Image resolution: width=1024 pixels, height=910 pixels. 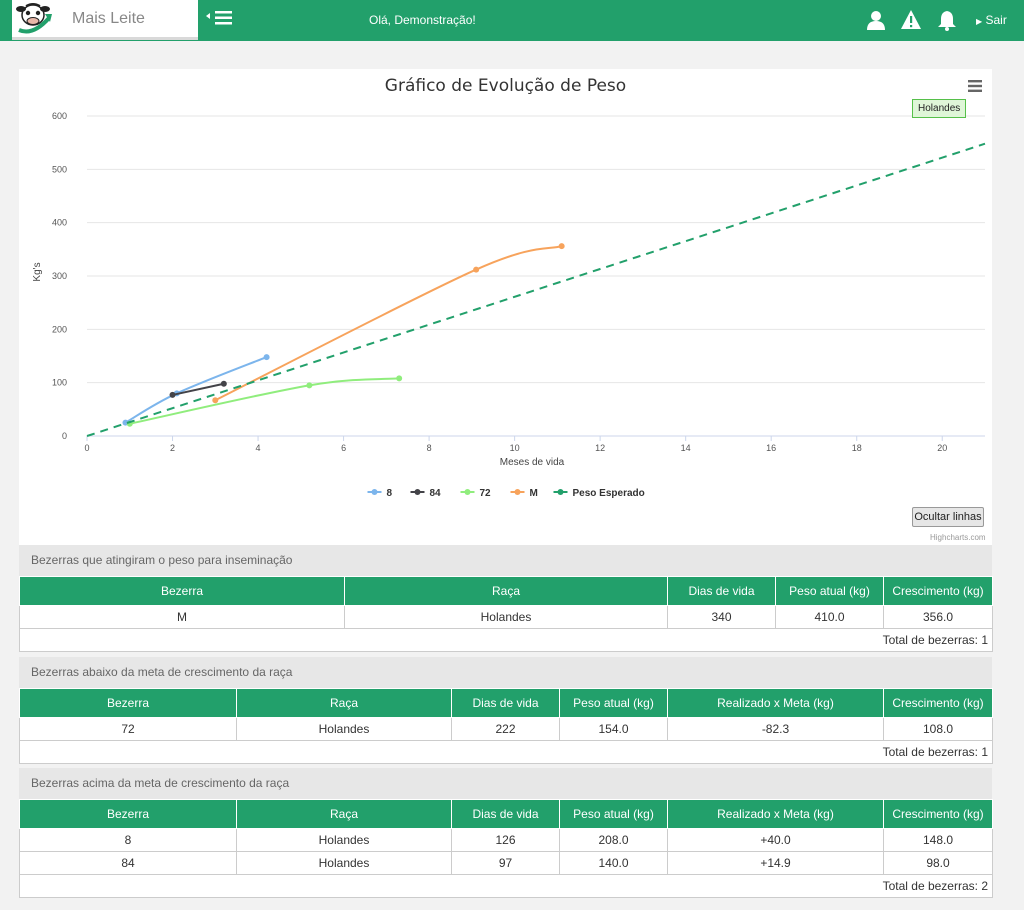 What do you see at coordinates (59, 223) in the screenshot?
I see `y-tick-label: 400` at bounding box center [59, 223].